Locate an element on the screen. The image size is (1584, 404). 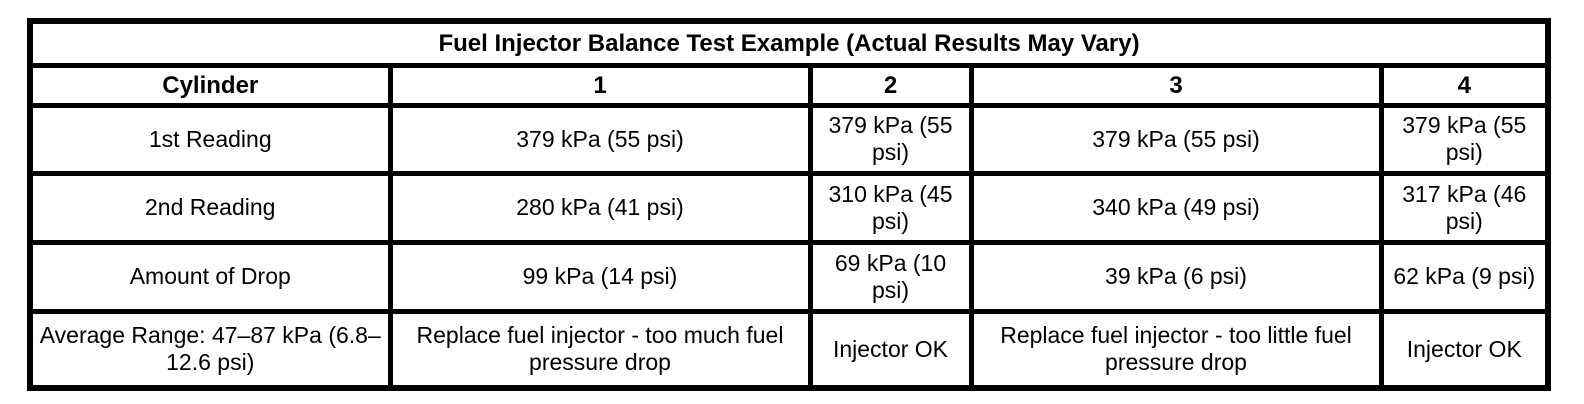
cell-1st-reading-cyl3: 379 kPa (55 psi) is located at coordinates (1176, 139).